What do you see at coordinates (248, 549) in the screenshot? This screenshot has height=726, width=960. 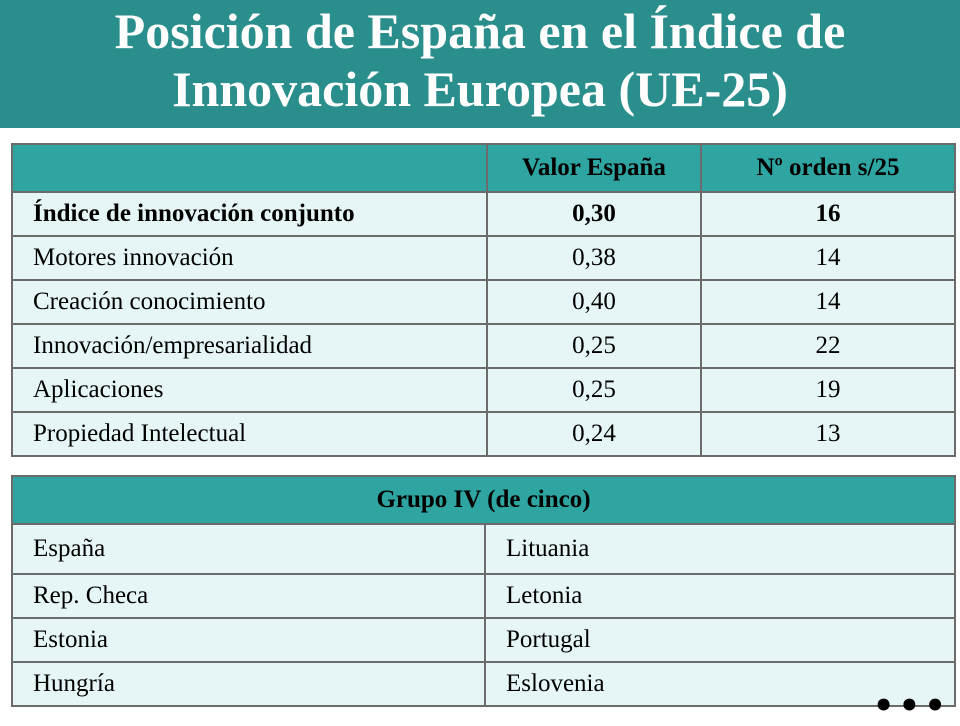 I see `country-cell: España` at bounding box center [248, 549].